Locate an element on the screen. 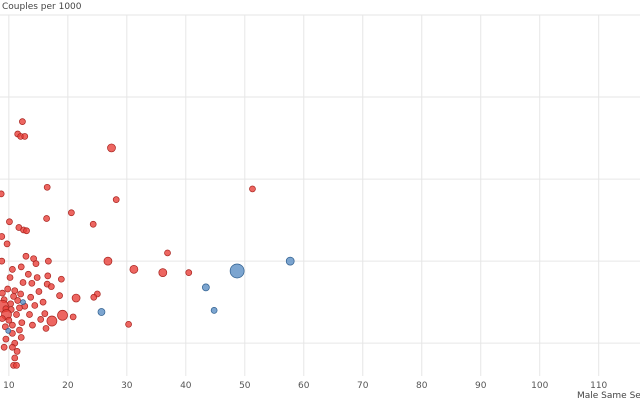 This screenshot has height=400, width=640. x-tick-label: 60 is located at coordinates (304, 386).